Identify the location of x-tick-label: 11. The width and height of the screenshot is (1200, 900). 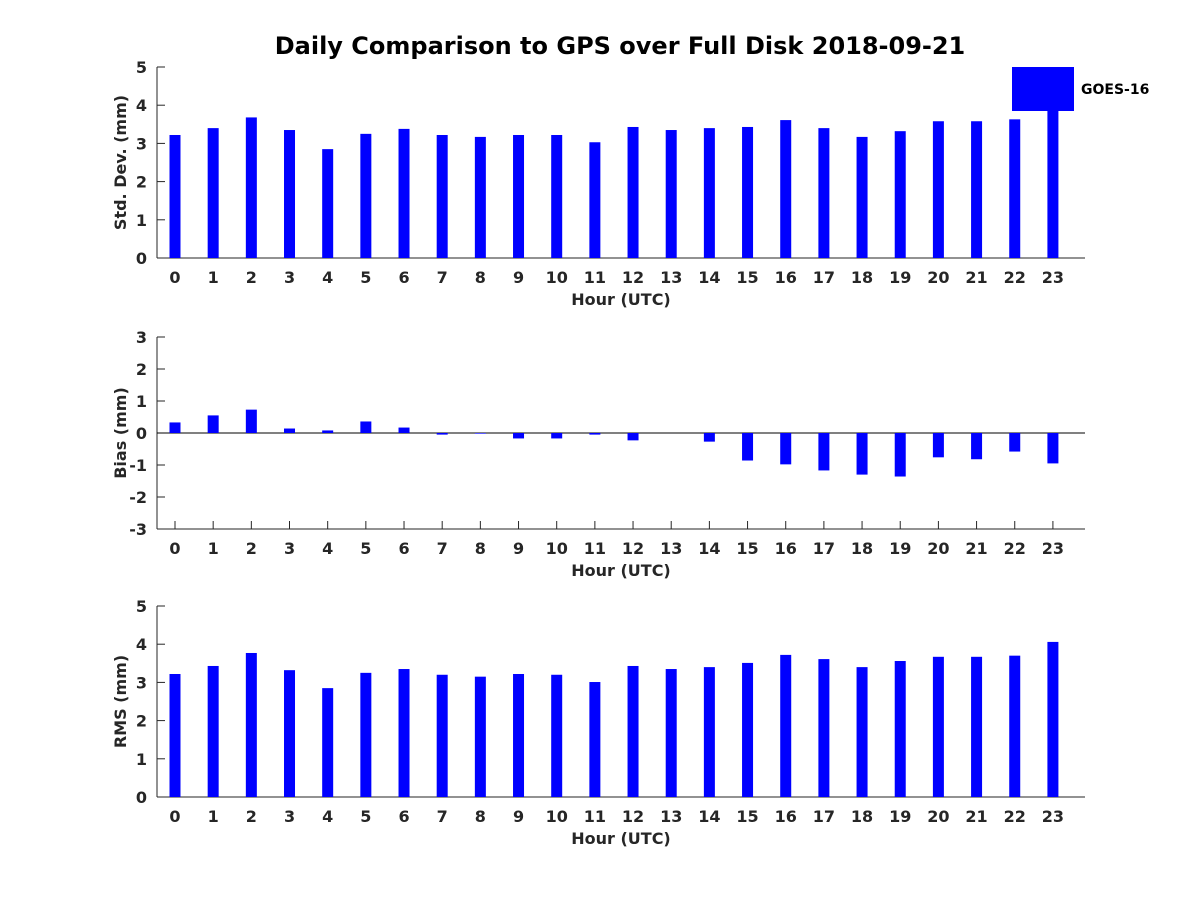
(595, 277).